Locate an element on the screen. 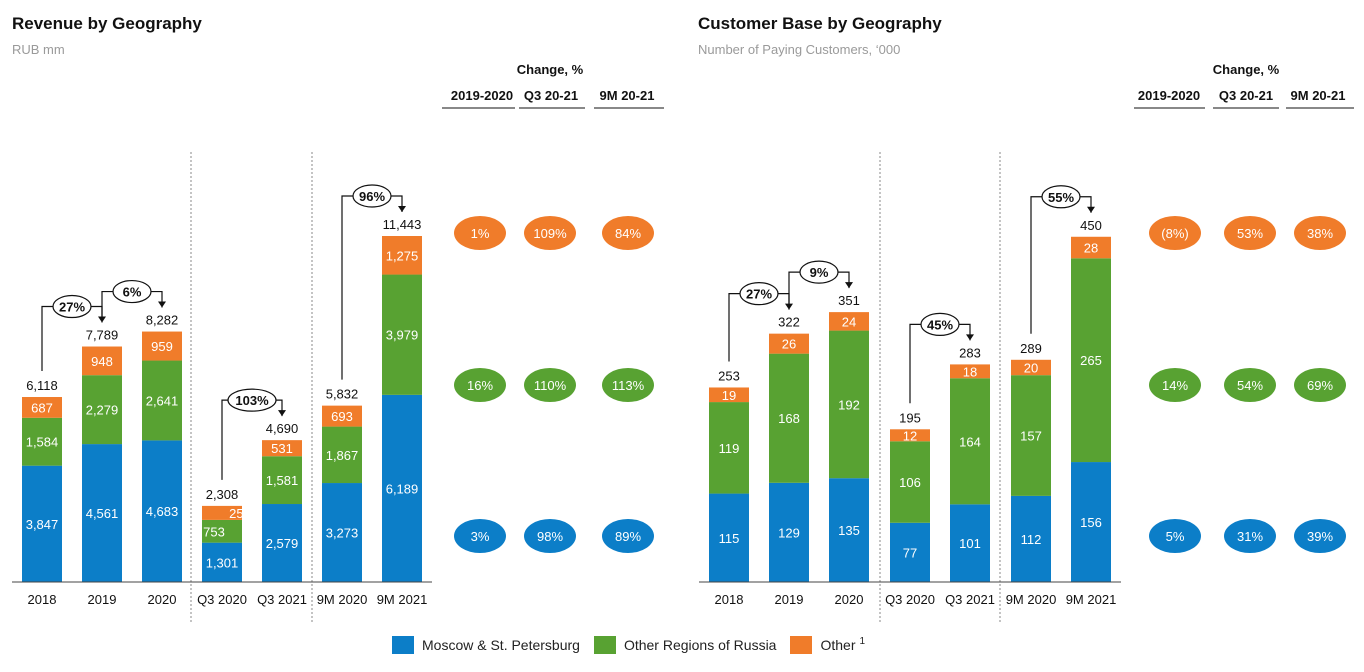  chart0-bar-label-0-3: 1,301 is located at coordinates (222, 562).